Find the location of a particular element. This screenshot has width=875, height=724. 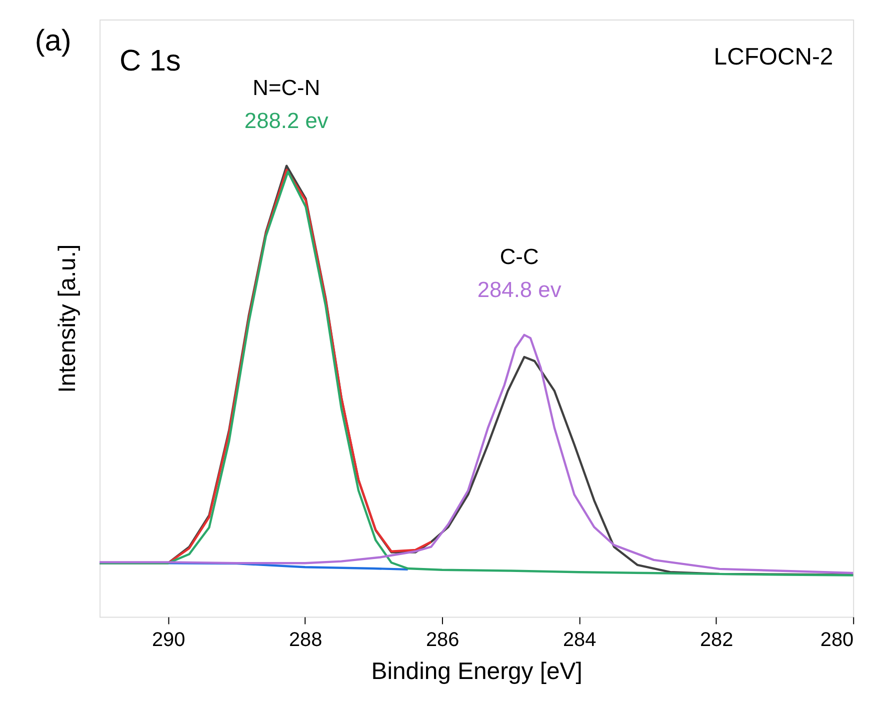

text: N=C-N is located at coordinates (286, 87).